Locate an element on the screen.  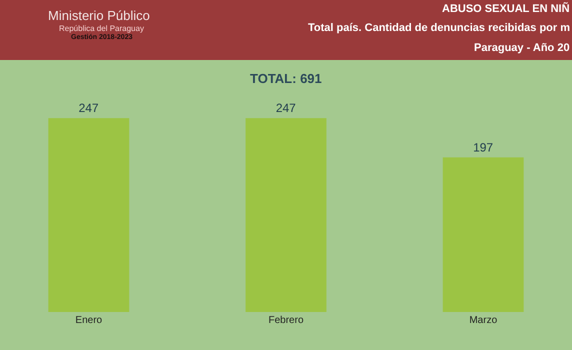
x-tick-label: Febrero is located at coordinates (286, 320).